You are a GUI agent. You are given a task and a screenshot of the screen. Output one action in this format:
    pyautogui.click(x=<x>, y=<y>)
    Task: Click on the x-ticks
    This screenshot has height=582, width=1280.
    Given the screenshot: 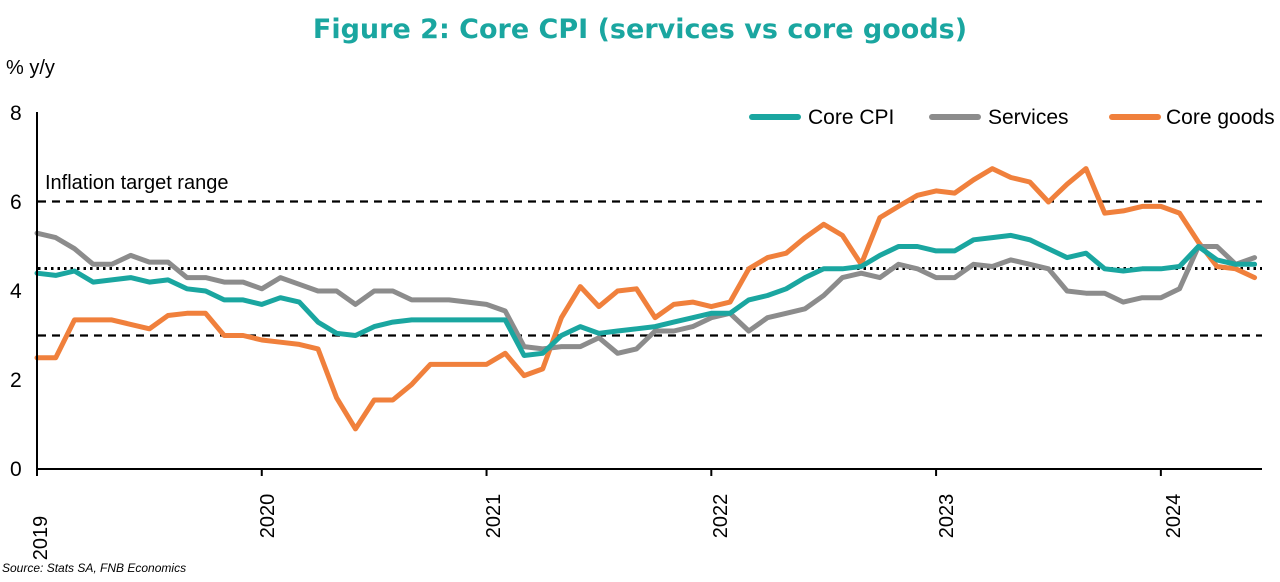 What is the action you would take?
    pyautogui.click(x=599, y=472)
    